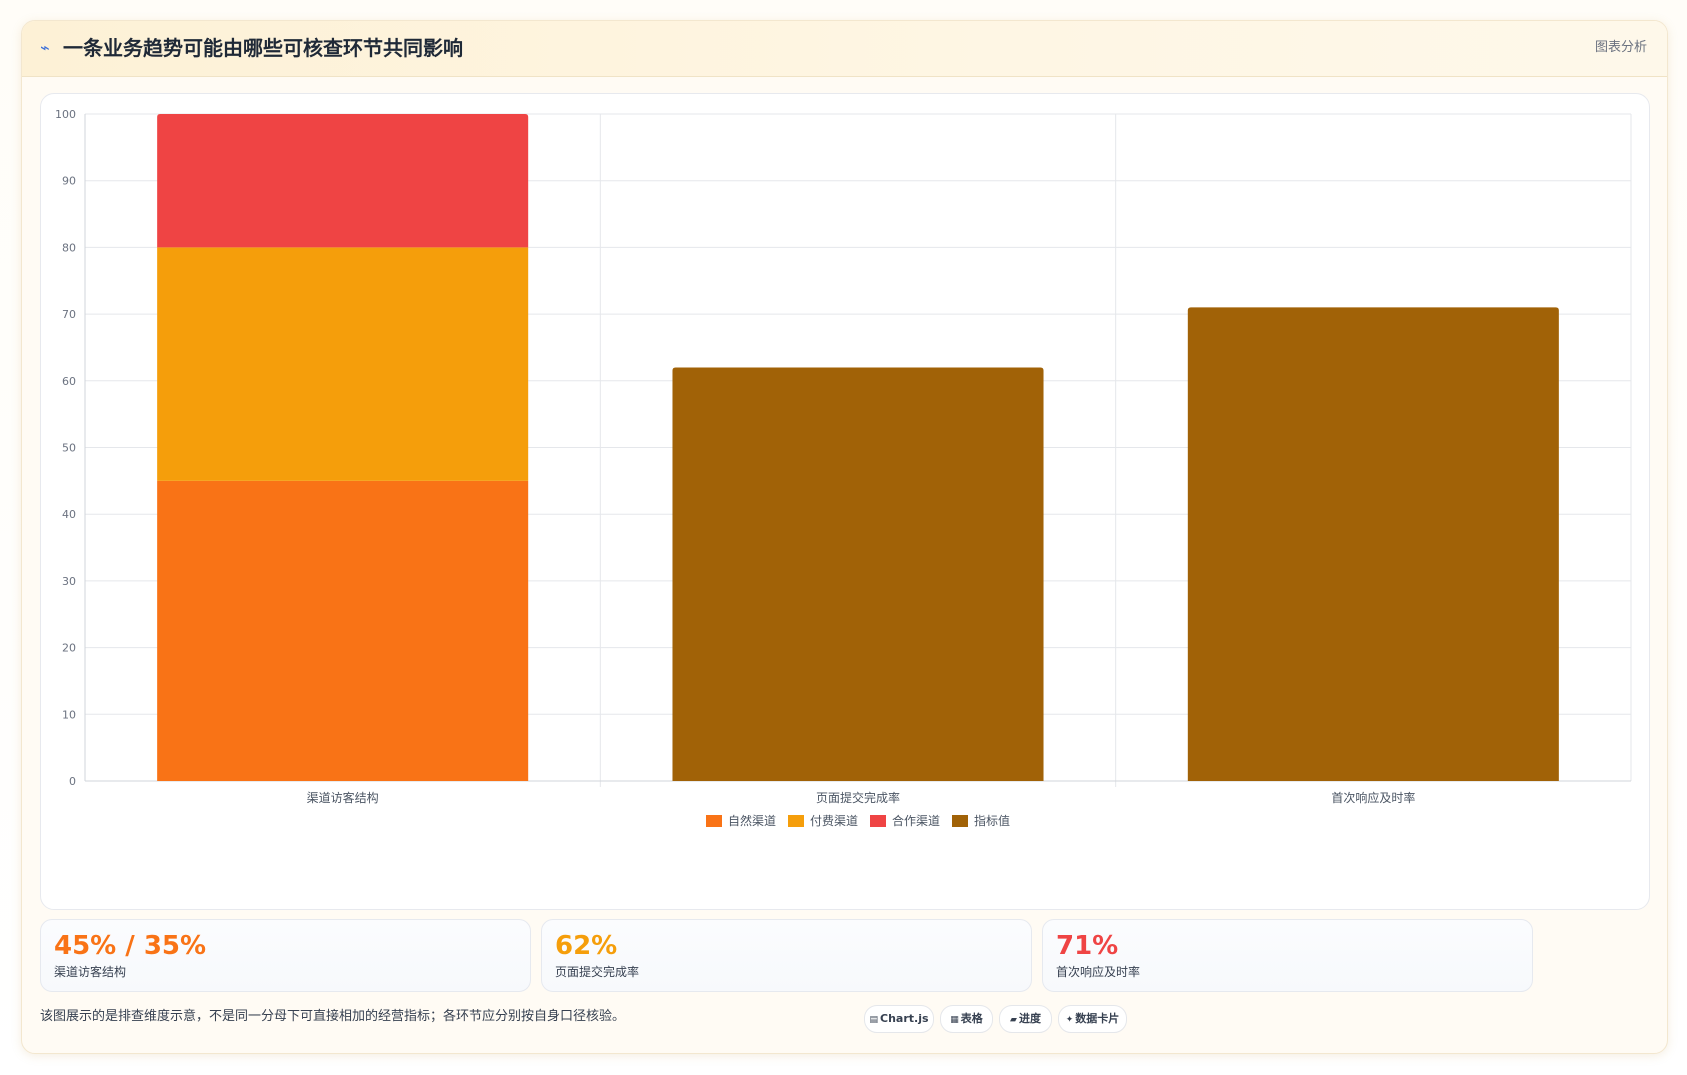  I want to click on stat-label: 渠道访客结构, so click(90, 972).